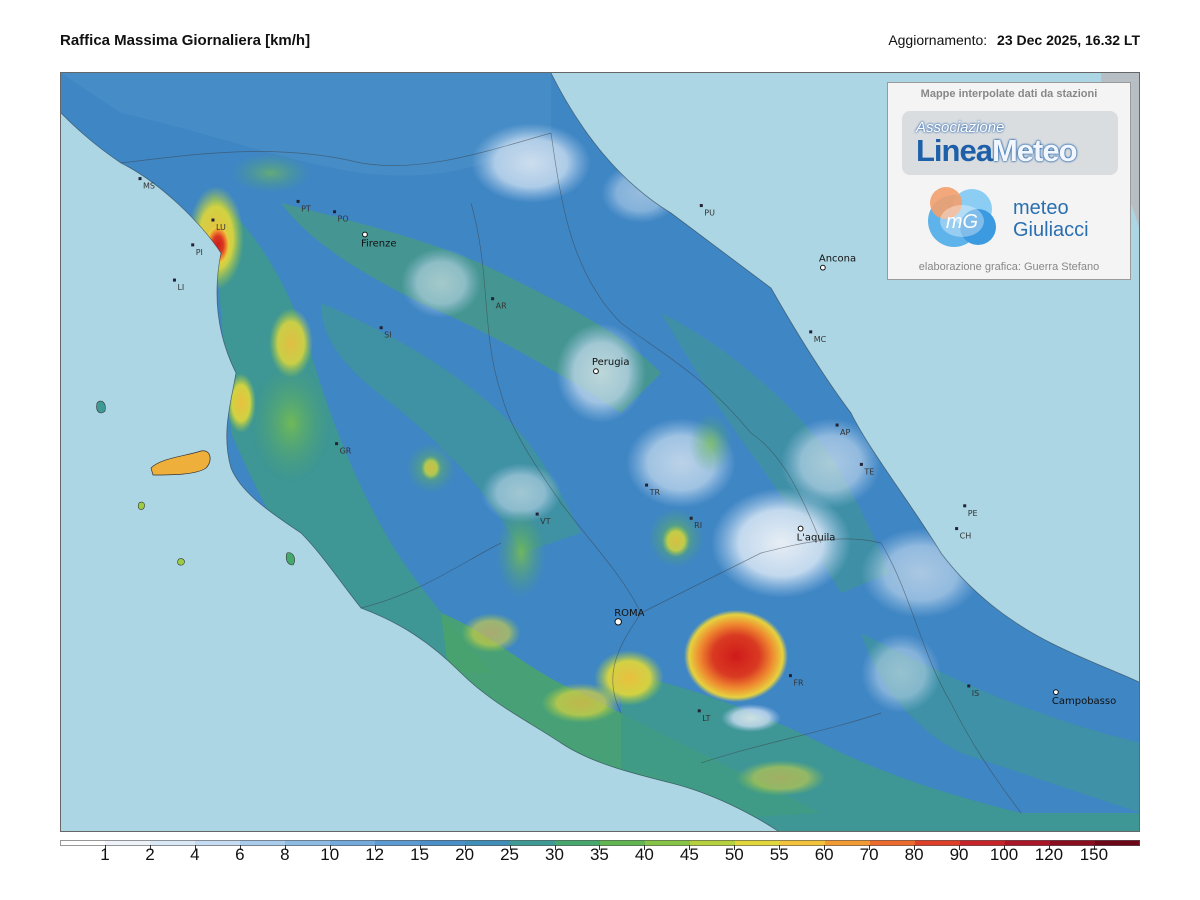 Image resolution: width=1200 pixels, height=900 pixels. I want to click on province-label: TR, so click(655, 492).